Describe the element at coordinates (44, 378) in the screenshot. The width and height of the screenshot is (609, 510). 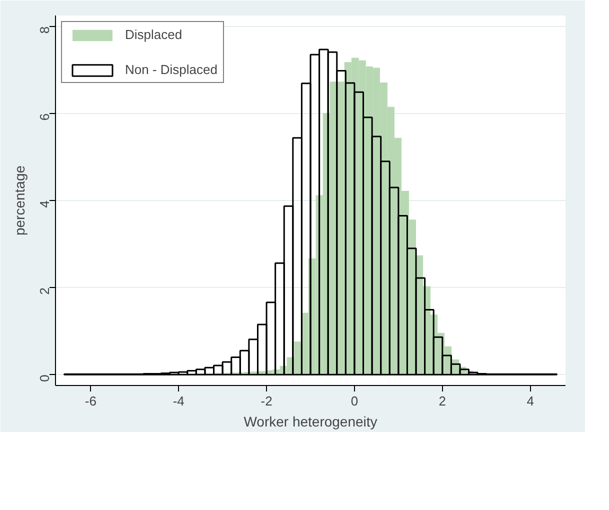
I see `y-tick-label: 0` at that location.